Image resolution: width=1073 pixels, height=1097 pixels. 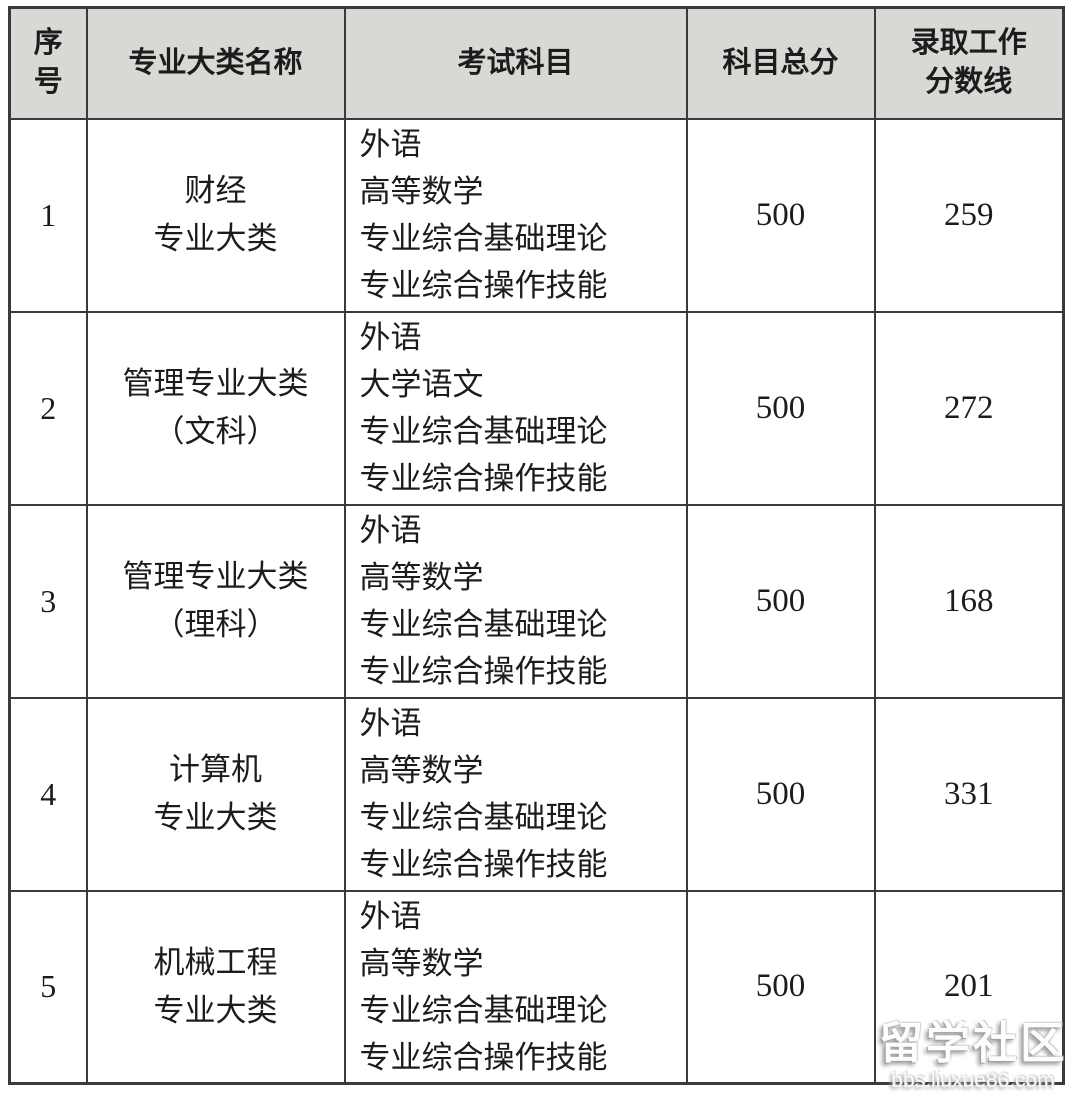 I want to click on category-cell: 财经 专业大类, so click(x=215, y=215).